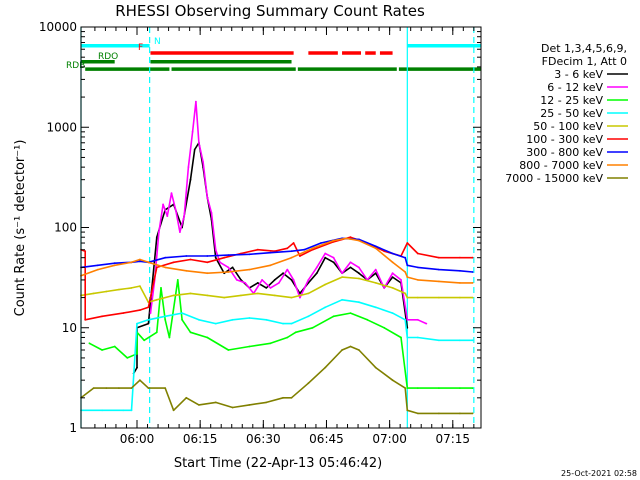  I want to click on series-25-50-kev, so click(277, 355).